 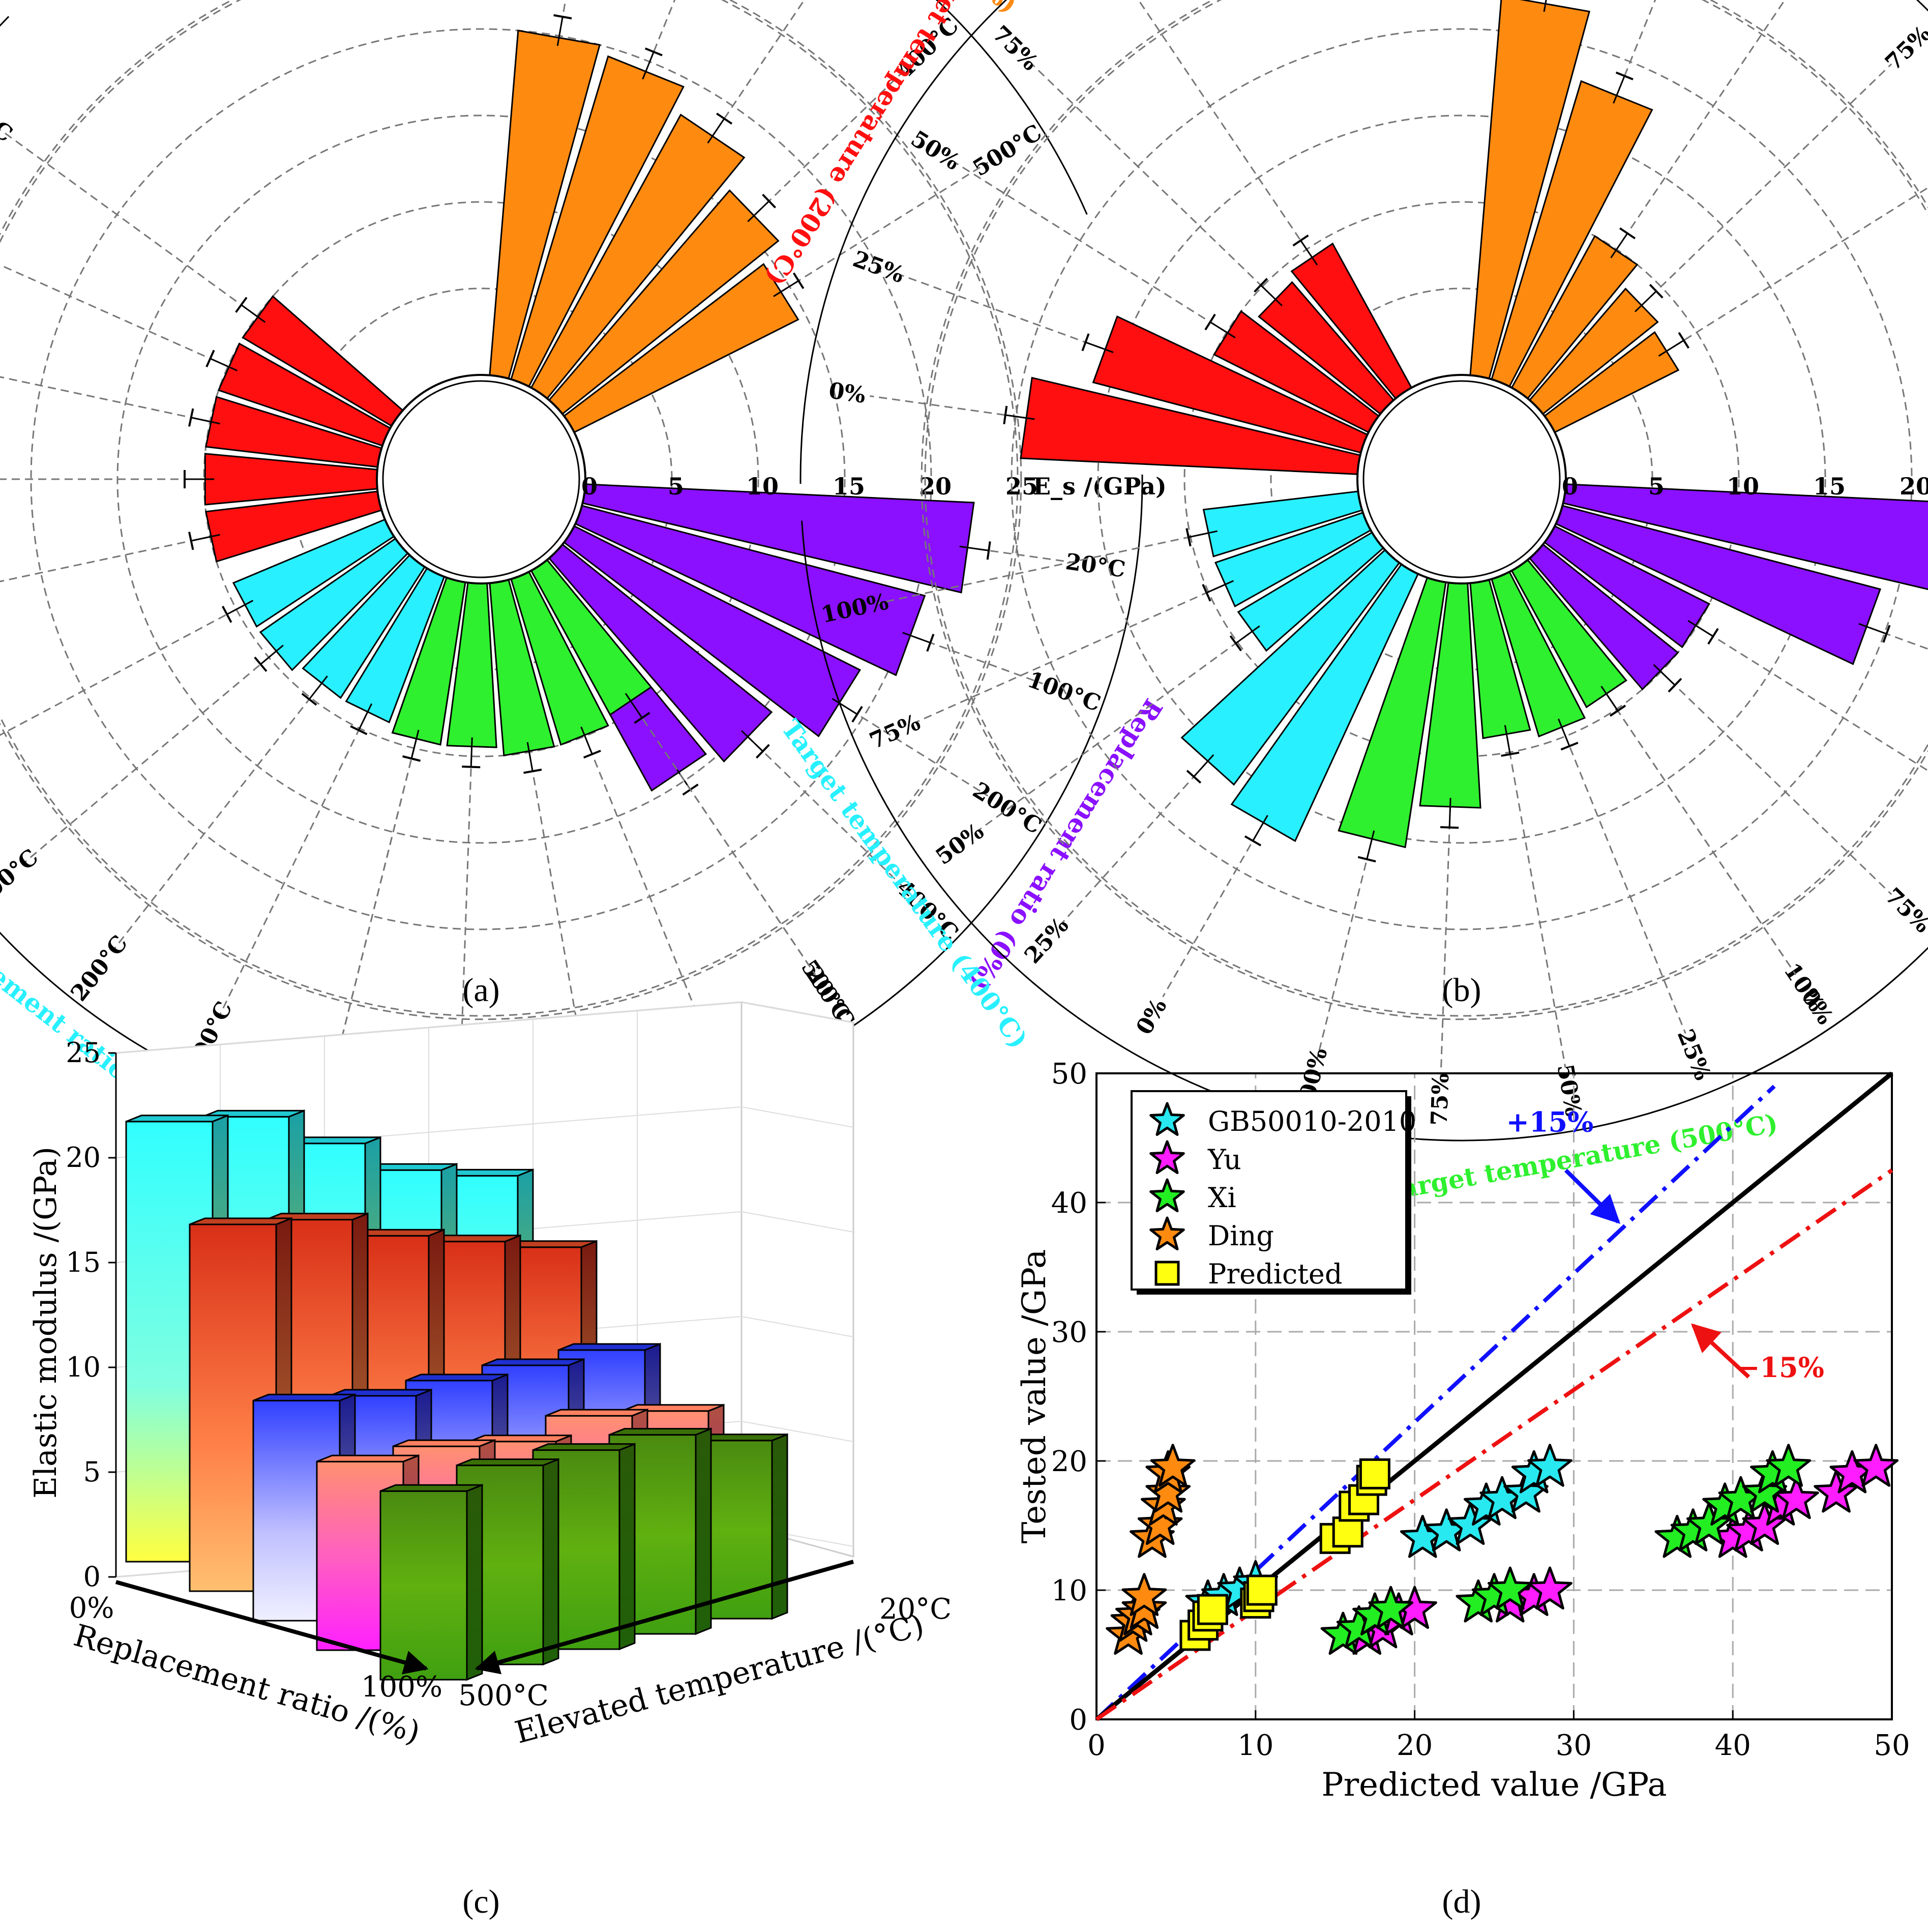 What do you see at coordinates (1034, 1396) in the screenshot?
I see `y-axis-label: Tested value /GPa` at bounding box center [1034, 1396].